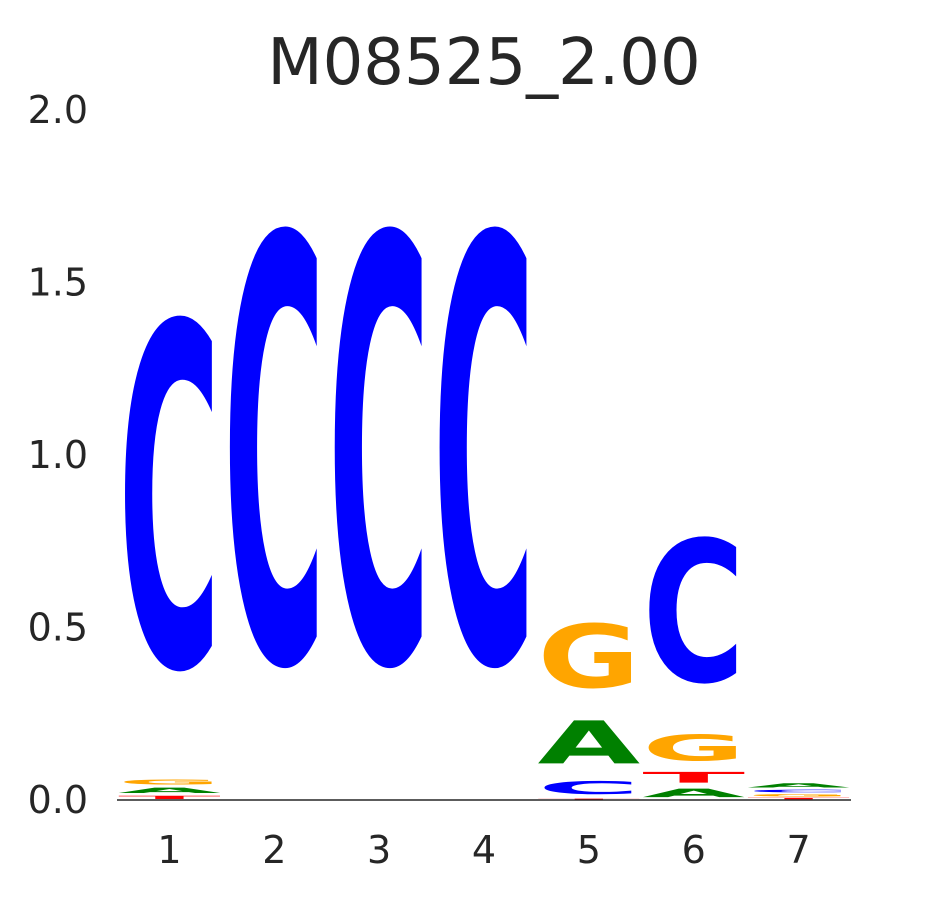 The image size is (945, 900). What do you see at coordinates (798, 791) in the screenshot?
I see `logo-letter-c-pos-7: C` at bounding box center [798, 791].